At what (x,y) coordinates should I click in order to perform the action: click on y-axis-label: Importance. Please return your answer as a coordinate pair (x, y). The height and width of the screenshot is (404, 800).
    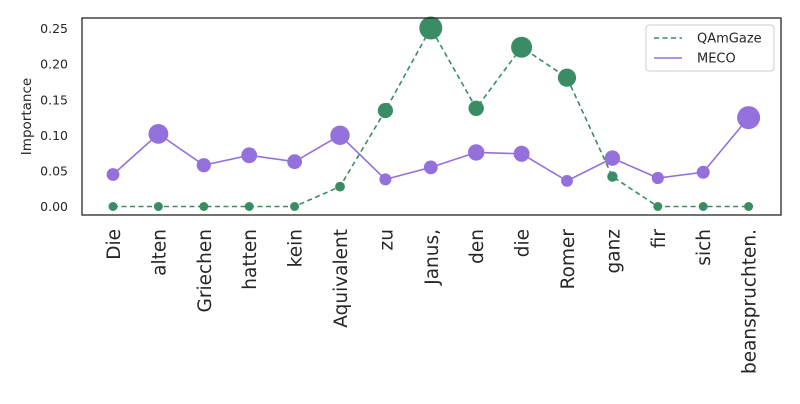
    Looking at the image, I should click on (27, 116).